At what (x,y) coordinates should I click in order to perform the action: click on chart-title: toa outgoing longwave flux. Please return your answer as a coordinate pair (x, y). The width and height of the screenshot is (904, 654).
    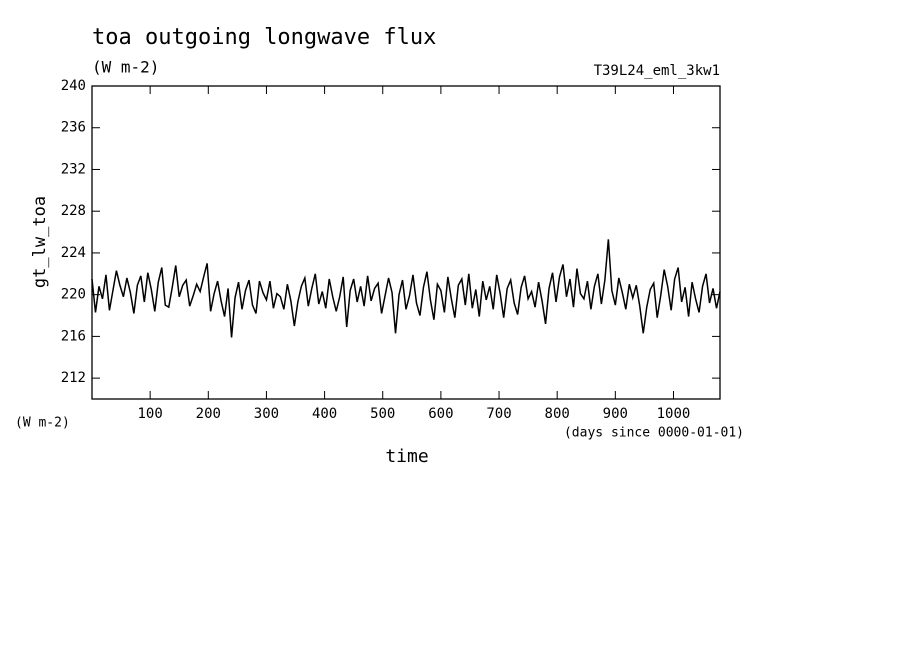
    Looking at the image, I should click on (264, 37).